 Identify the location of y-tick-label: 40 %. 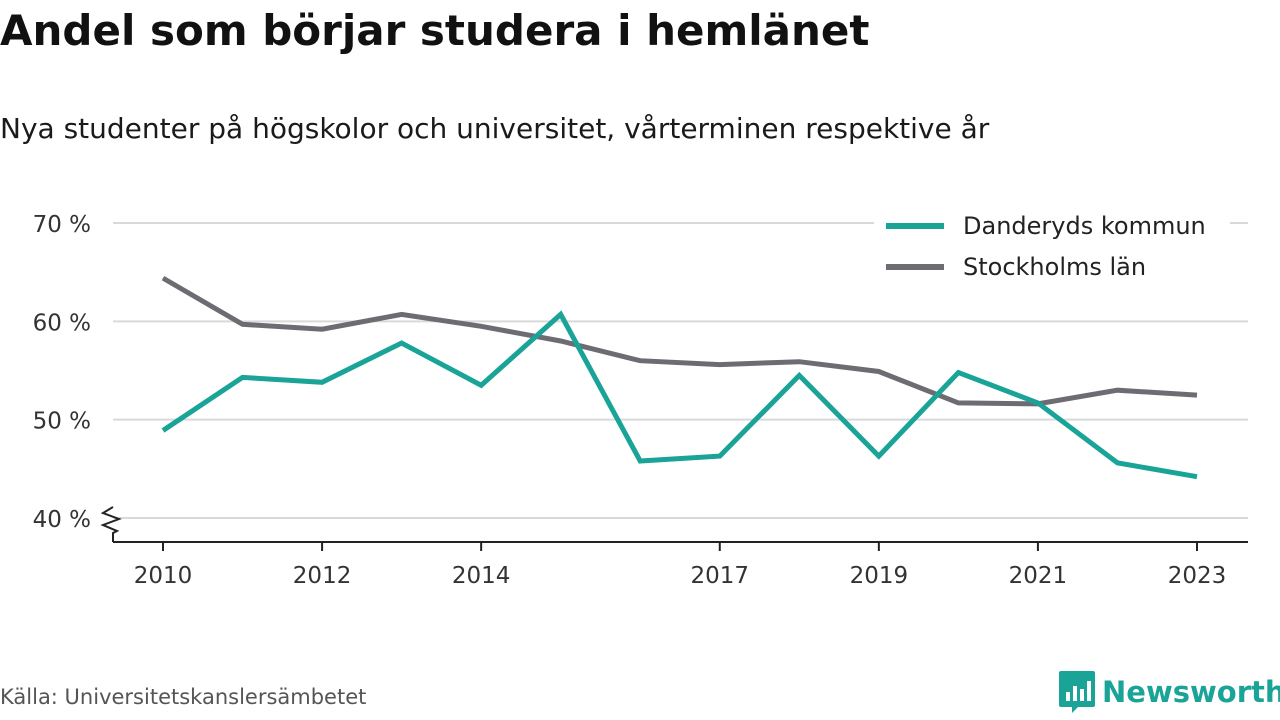
(62, 520).